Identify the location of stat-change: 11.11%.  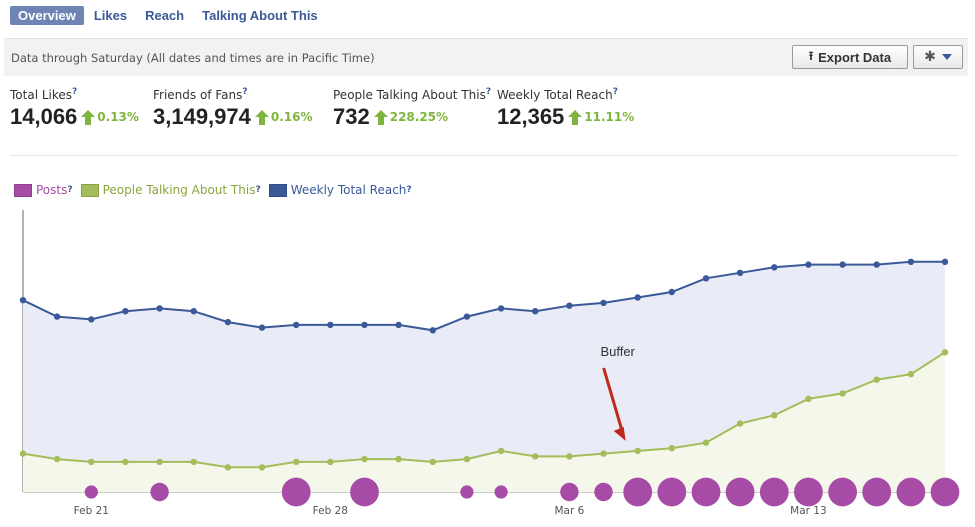
(609, 117).